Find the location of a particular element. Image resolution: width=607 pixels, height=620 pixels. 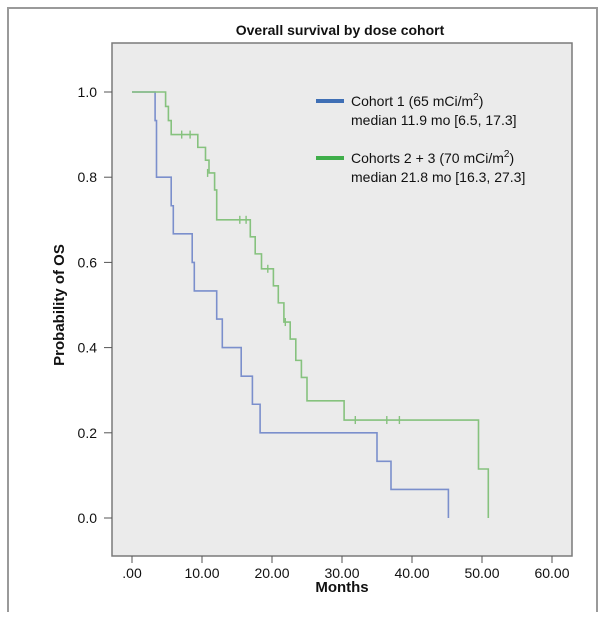

x-tick-label: 30.00 is located at coordinates (341, 573).